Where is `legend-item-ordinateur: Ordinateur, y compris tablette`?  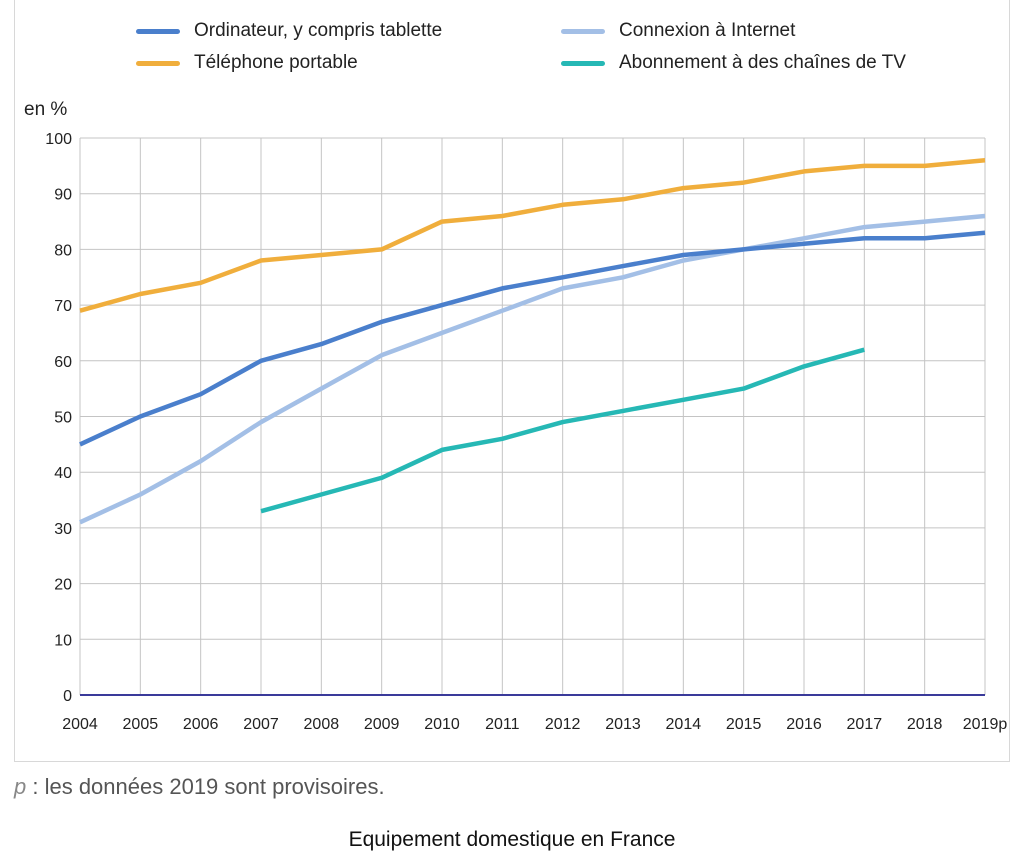
legend-item-ordinateur: Ordinateur, y compris tablette is located at coordinates (289, 31).